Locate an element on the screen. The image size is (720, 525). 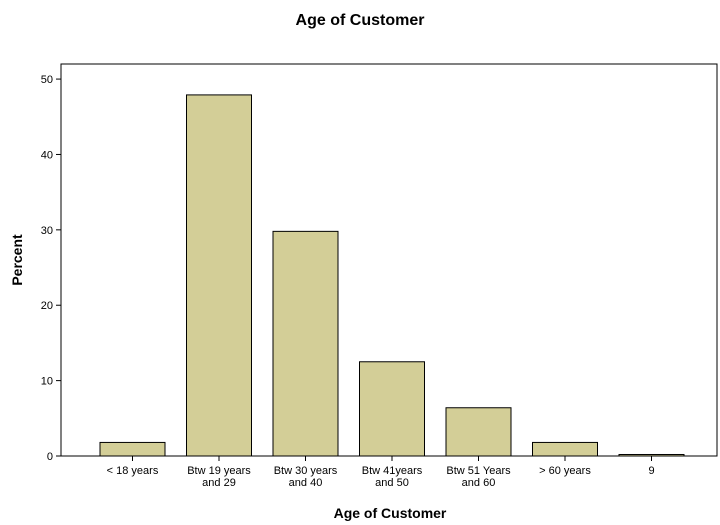
x-tick-label: Btw 19 years is located at coordinates (219, 471).